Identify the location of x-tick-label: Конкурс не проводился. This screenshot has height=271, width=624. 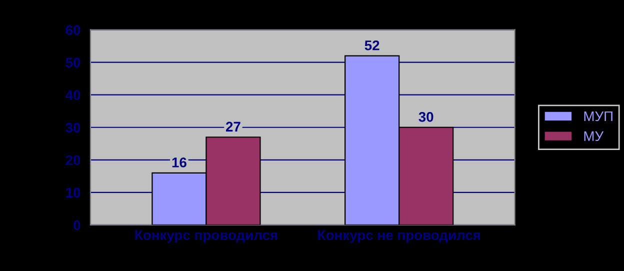
(399, 236).